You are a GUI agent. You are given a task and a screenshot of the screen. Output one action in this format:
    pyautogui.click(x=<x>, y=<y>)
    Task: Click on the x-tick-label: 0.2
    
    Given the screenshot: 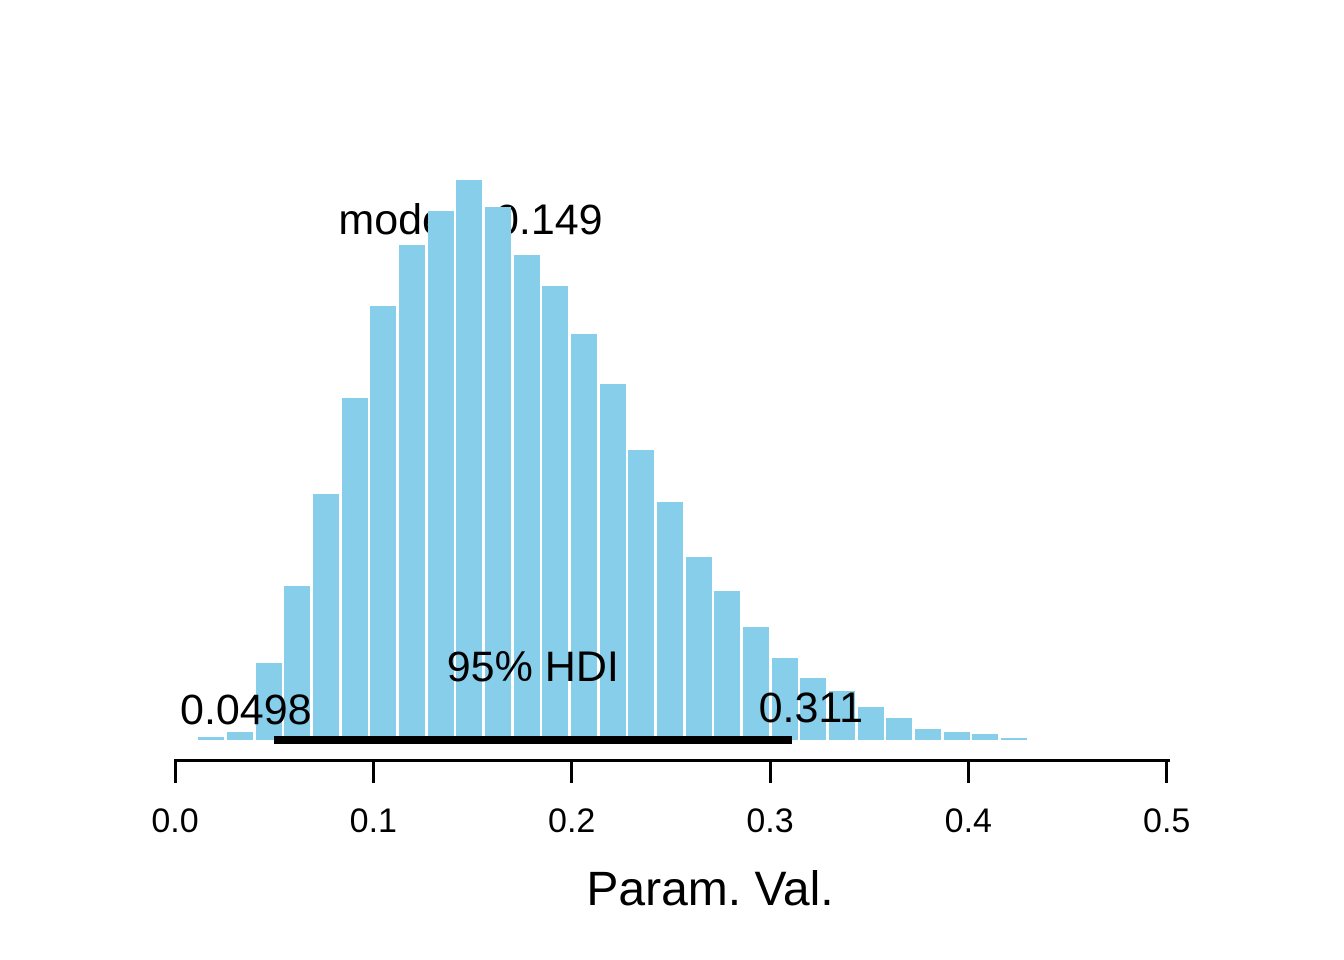 What is the action you would take?
    pyautogui.click(x=572, y=821)
    